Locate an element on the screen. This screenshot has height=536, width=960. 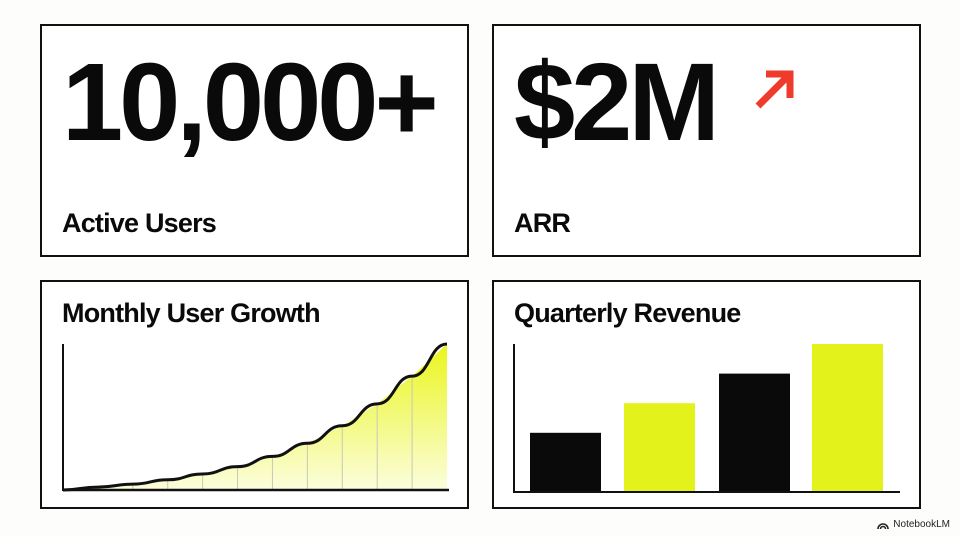
growth-chart is located at coordinates (255, 417).